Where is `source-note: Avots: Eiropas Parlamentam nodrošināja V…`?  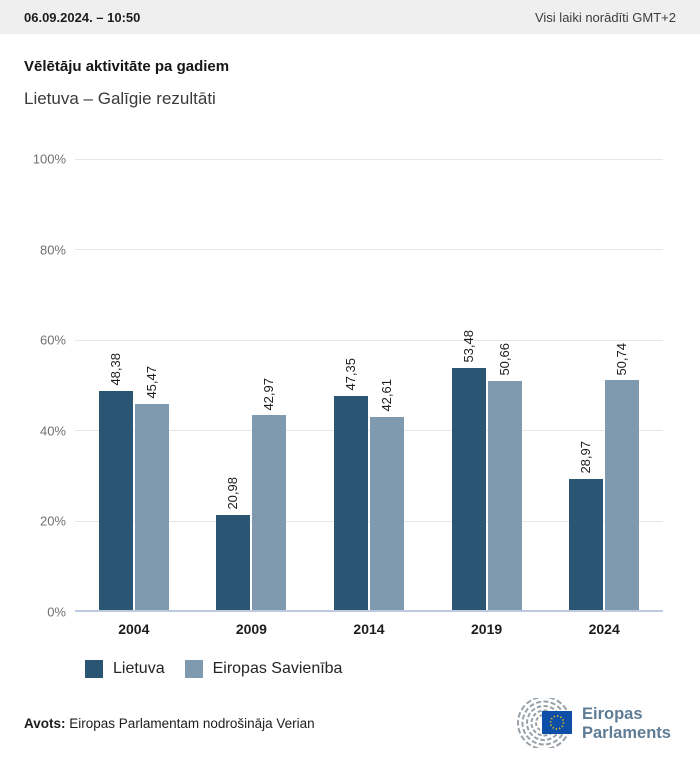 source-note: Avots: Eiropas Parlamentam nodrošināja V… is located at coordinates (169, 723).